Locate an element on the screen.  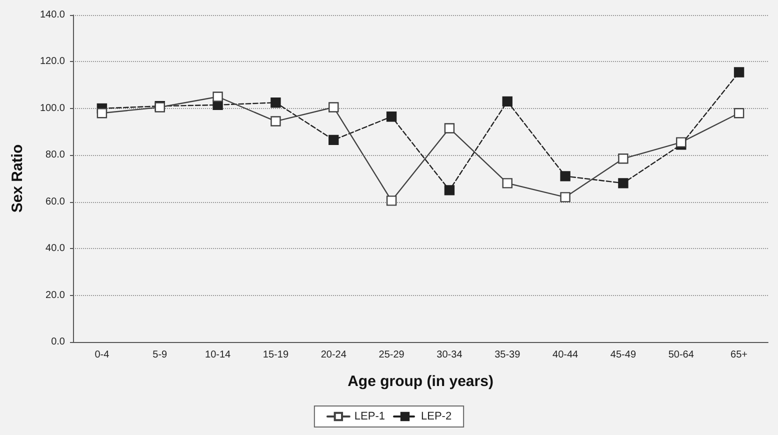
y-tick-label: 40.0 is located at coordinates (56, 248).